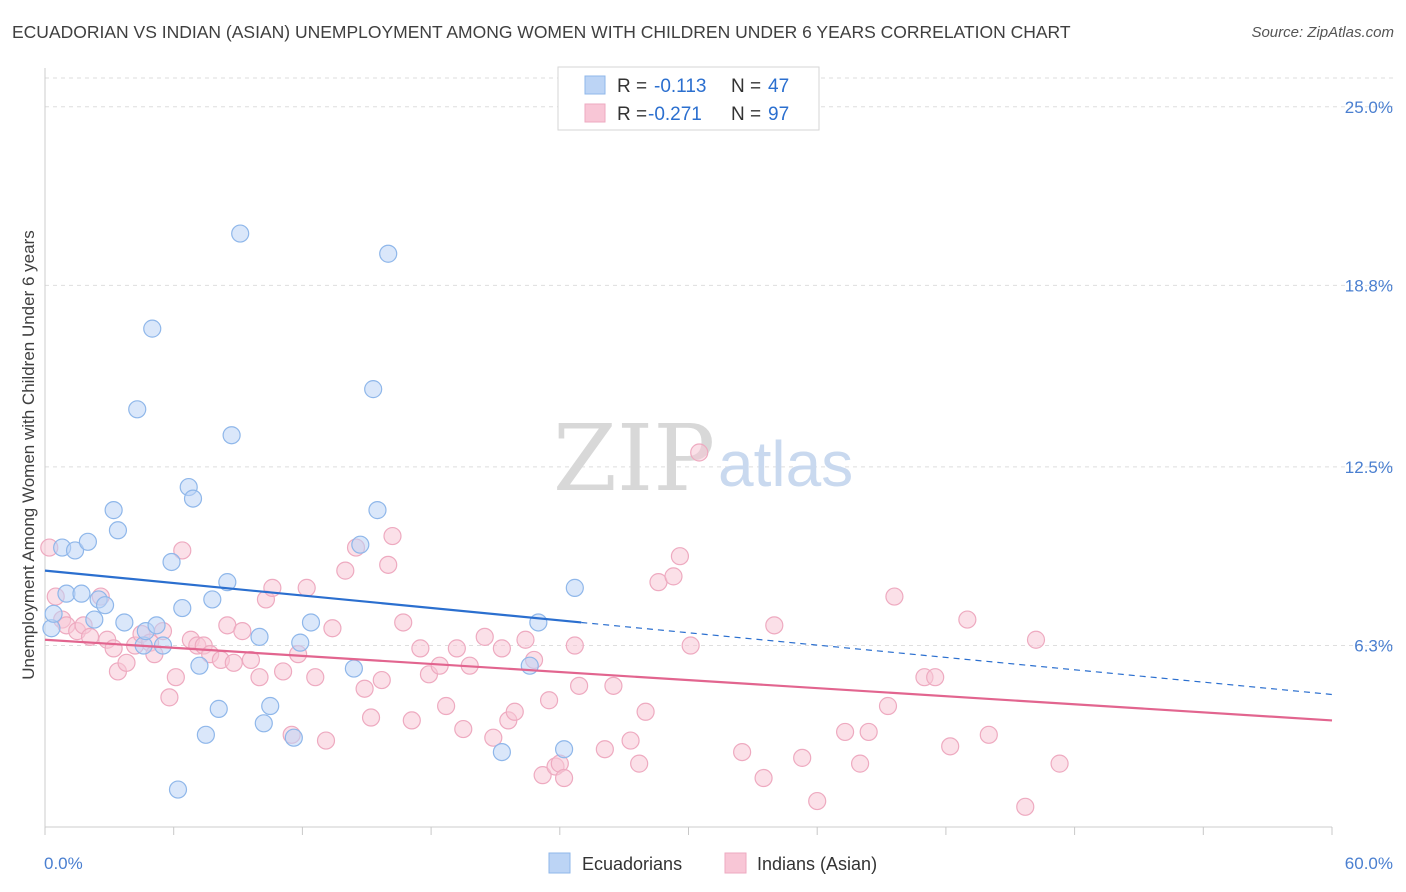  I want to click on legend-swatch-ecuadorians, so click(559, 863).